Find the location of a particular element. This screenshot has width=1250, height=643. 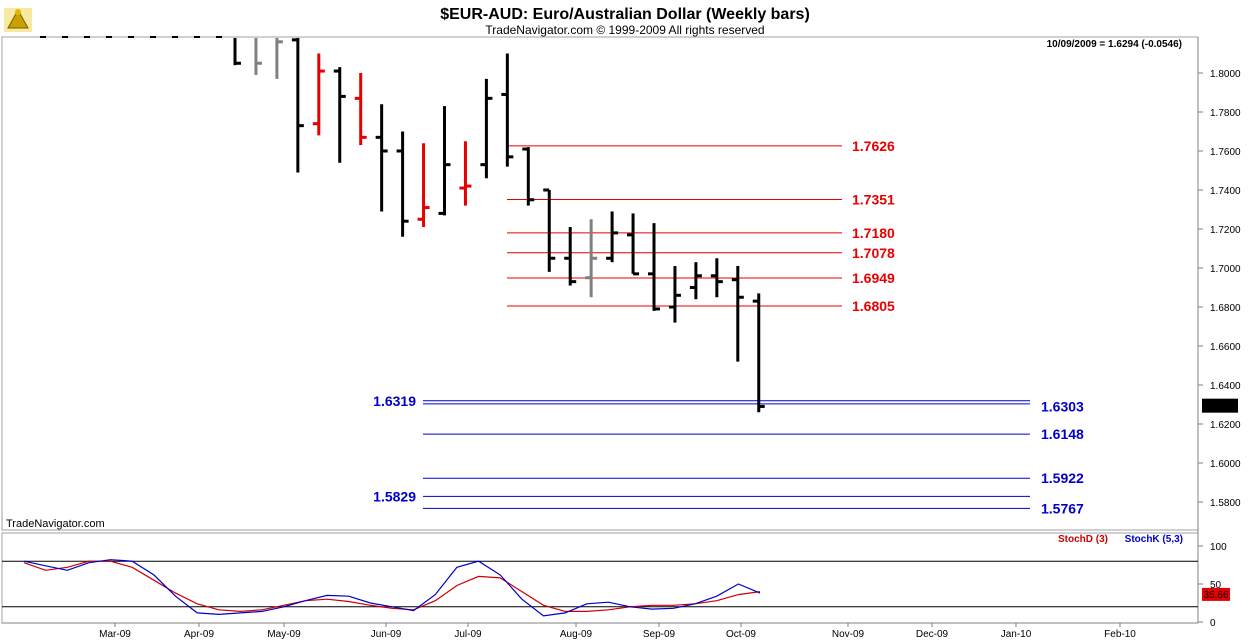

y-tick-label: 1.7000 is located at coordinates (1225, 269).